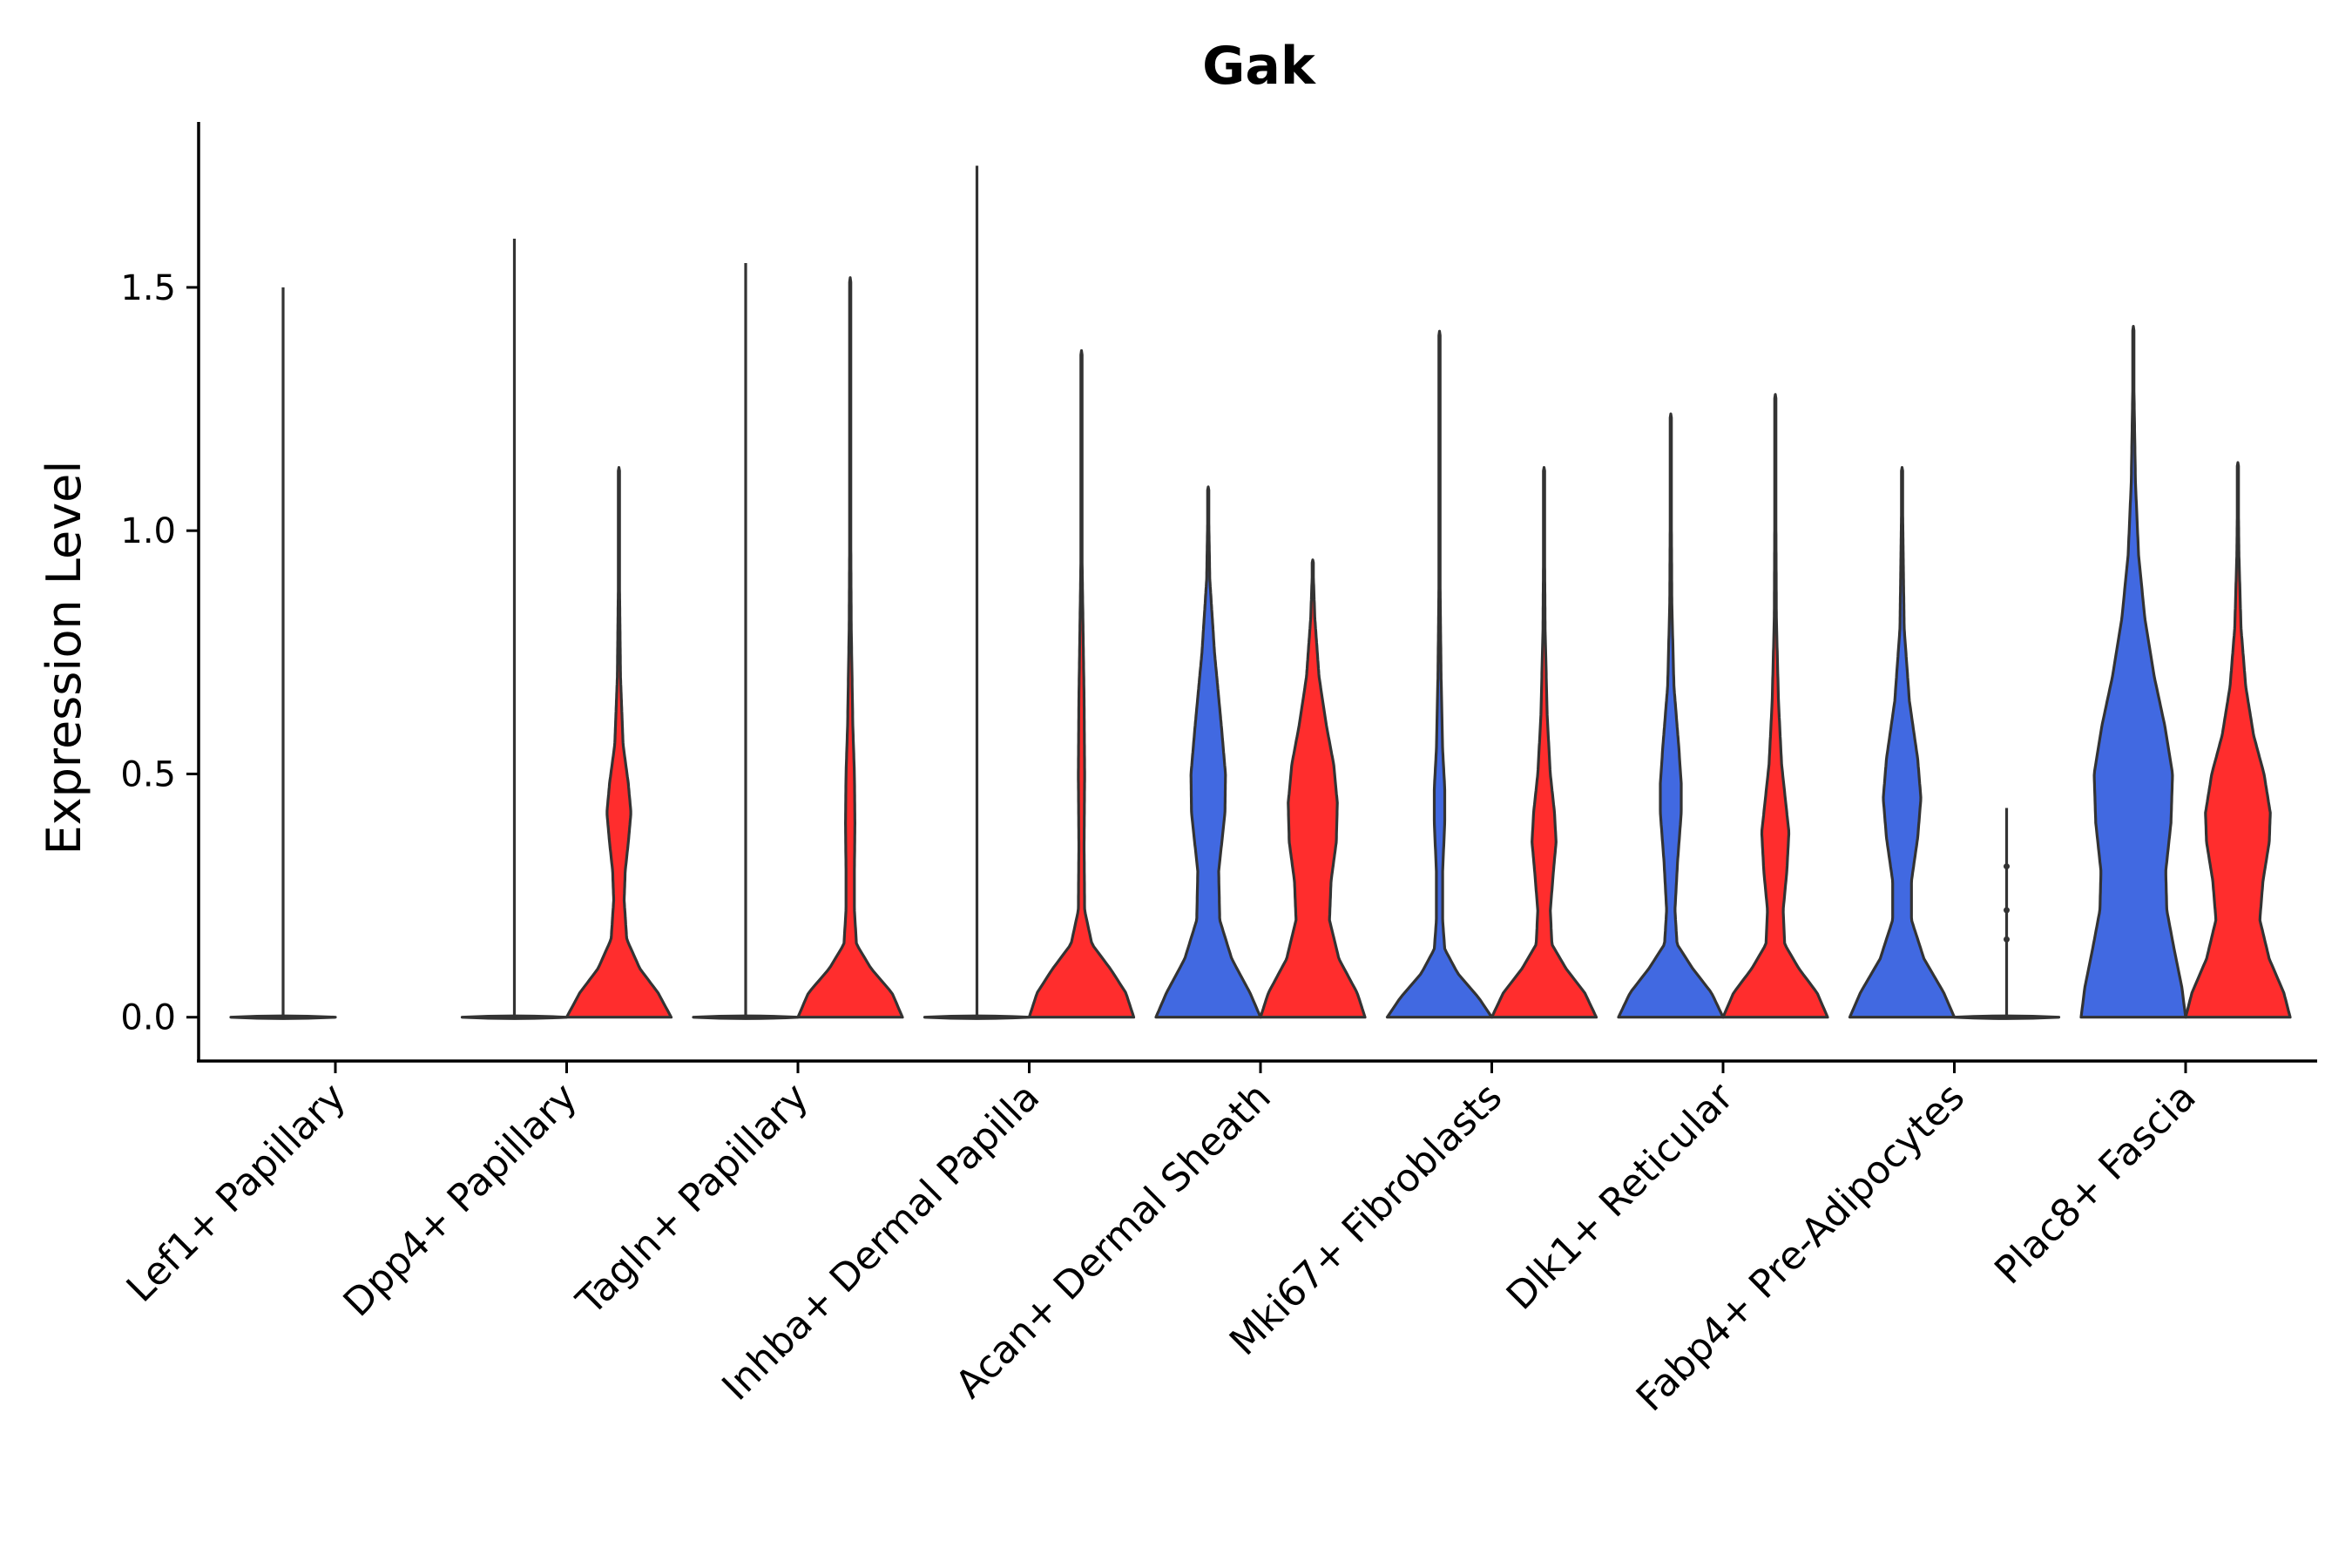 The height and width of the screenshot is (1568, 2352). Describe the element at coordinates (1620, 1196) in the screenshot. I see `x-tick-label: Dlk1+ Reticular` at that location.